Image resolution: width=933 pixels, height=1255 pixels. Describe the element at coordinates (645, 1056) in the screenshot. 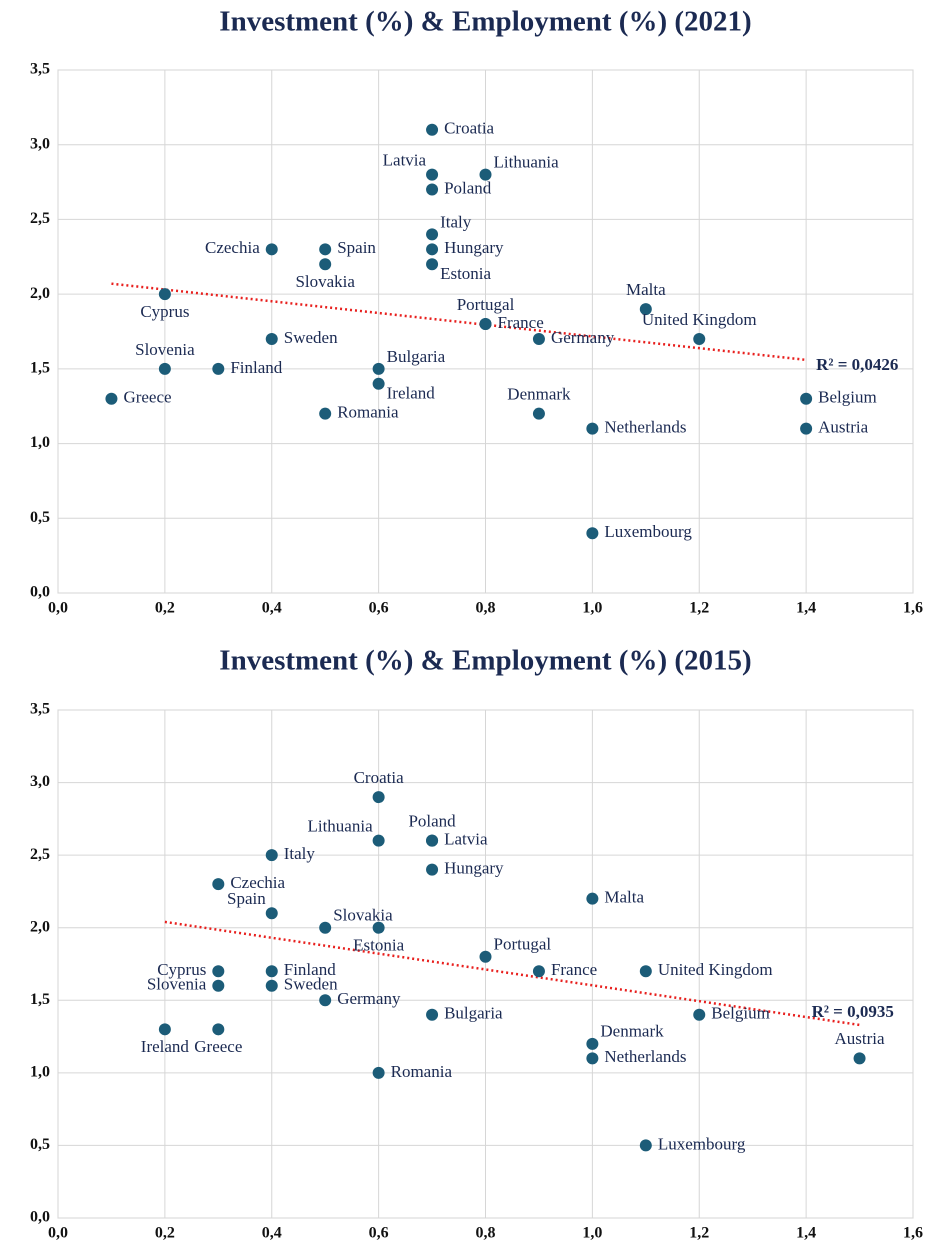

I see `point-label: Netherlands` at that location.